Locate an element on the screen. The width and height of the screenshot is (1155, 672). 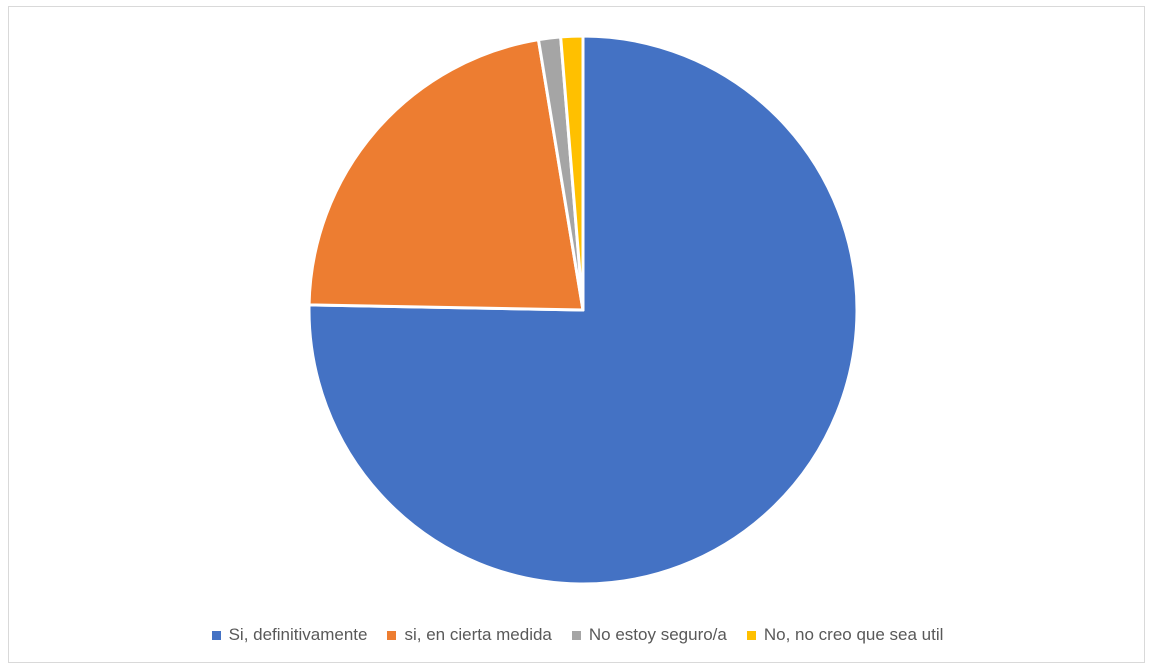
legend-swatch-no-no-creo-que-sea-util is located at coordinates (751, 635).